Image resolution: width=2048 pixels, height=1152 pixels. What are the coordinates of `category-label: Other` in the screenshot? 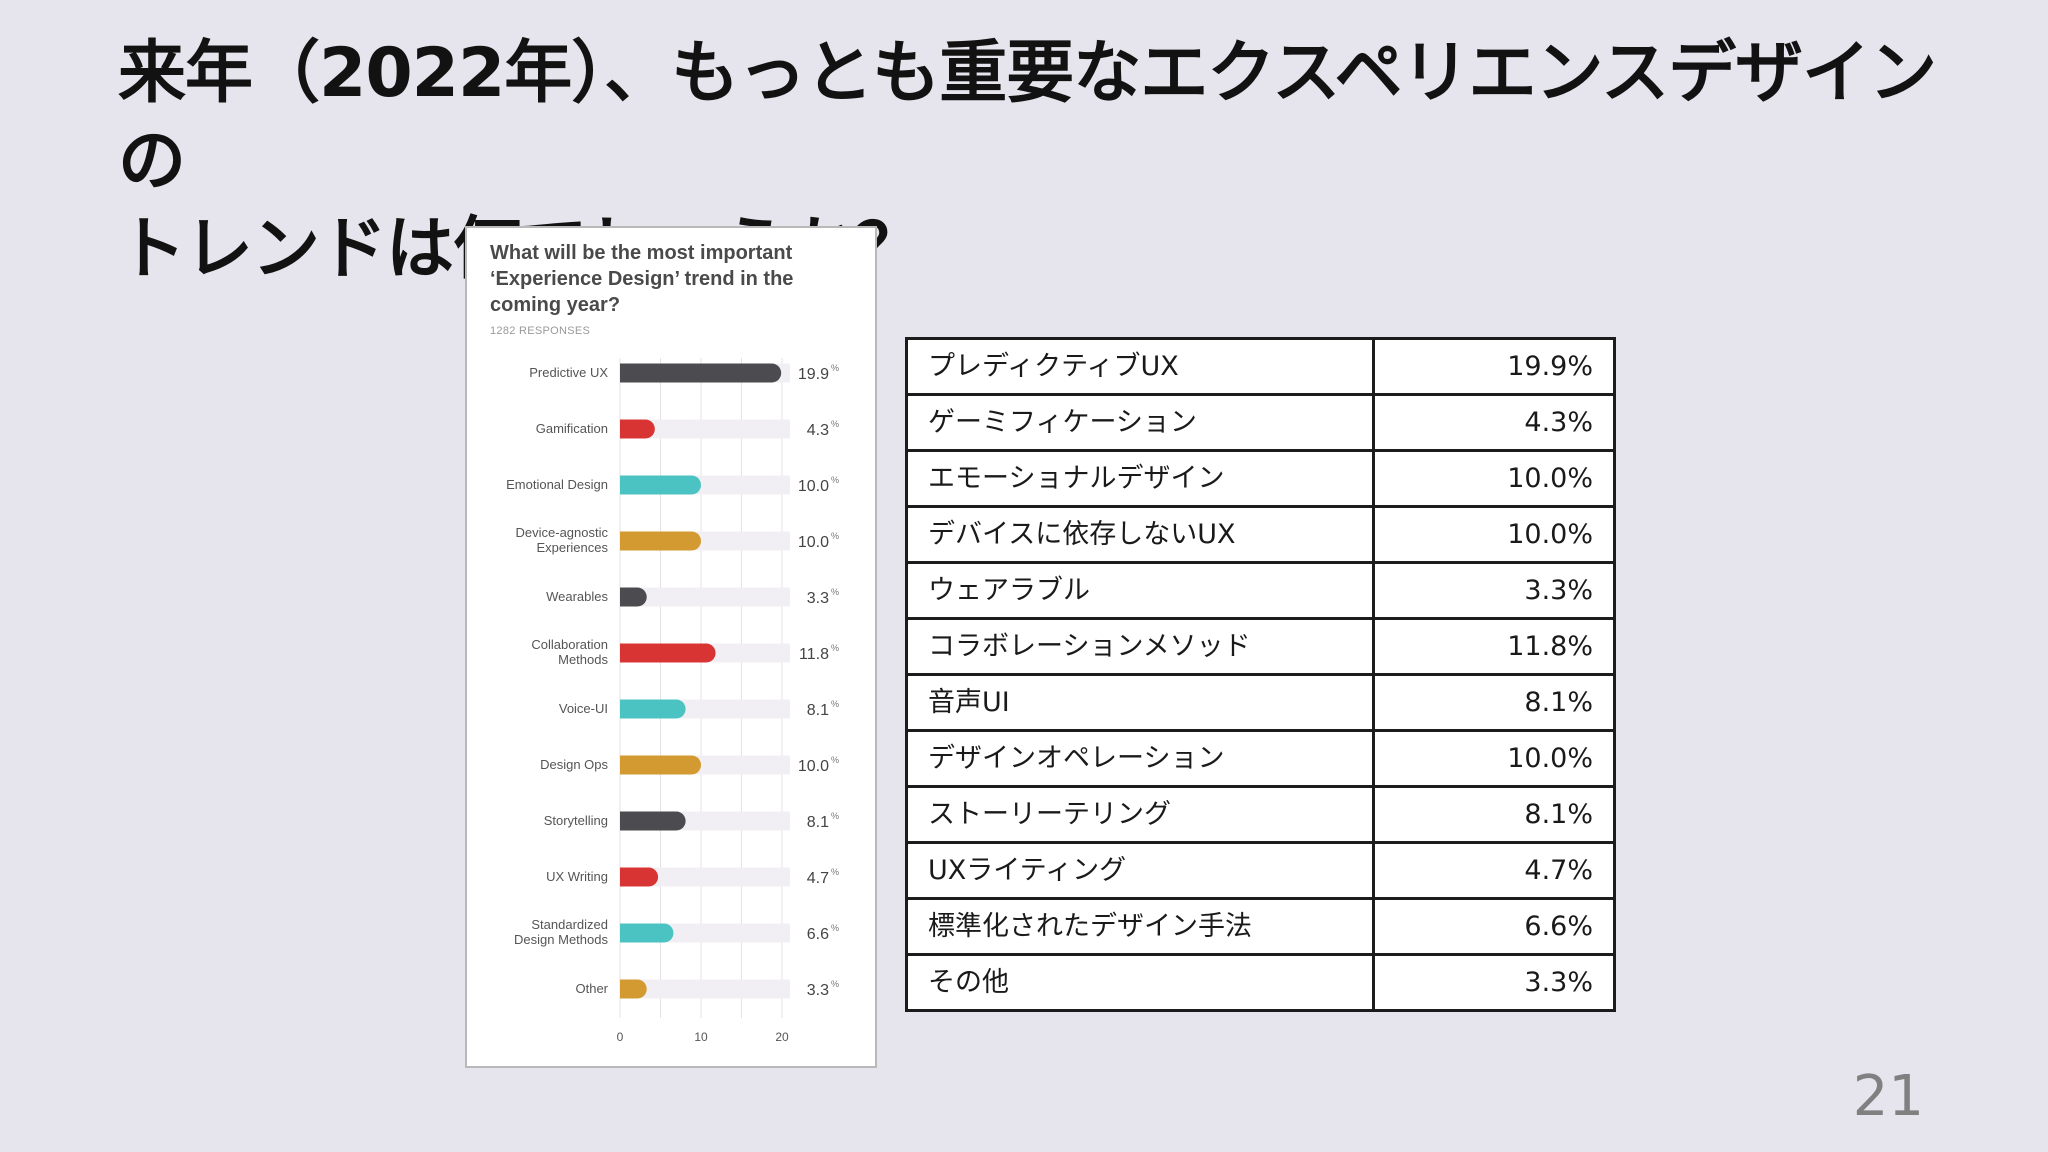 It's located at (591, 988).